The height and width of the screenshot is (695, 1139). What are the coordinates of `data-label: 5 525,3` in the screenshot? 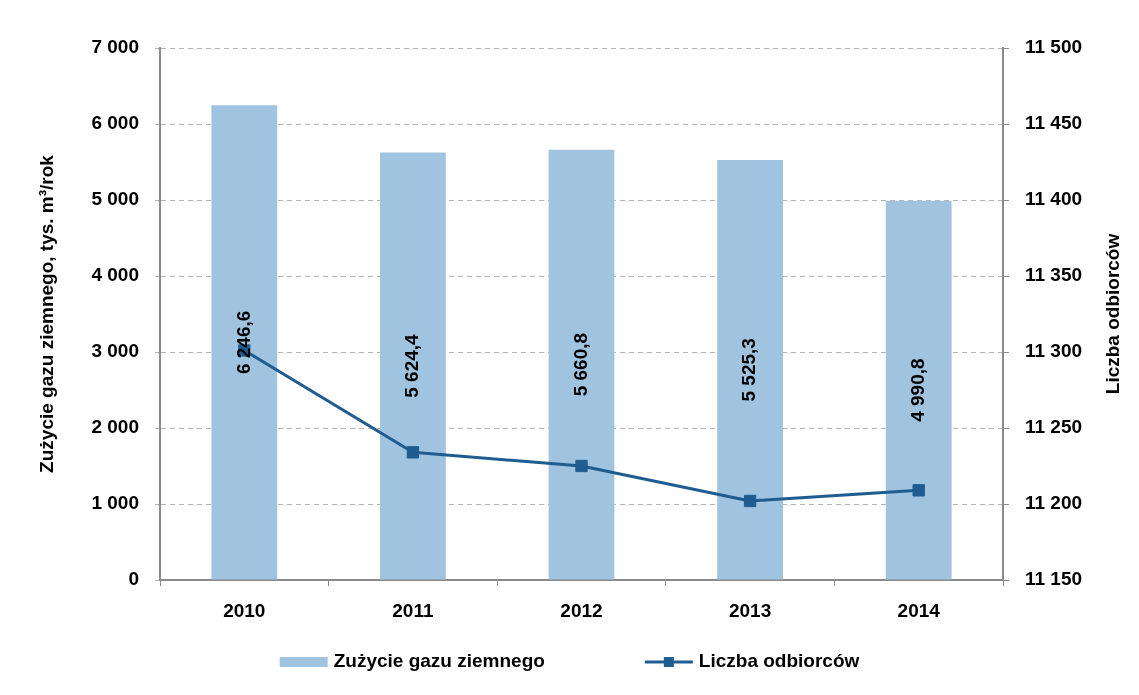 It's located at (749, 370).